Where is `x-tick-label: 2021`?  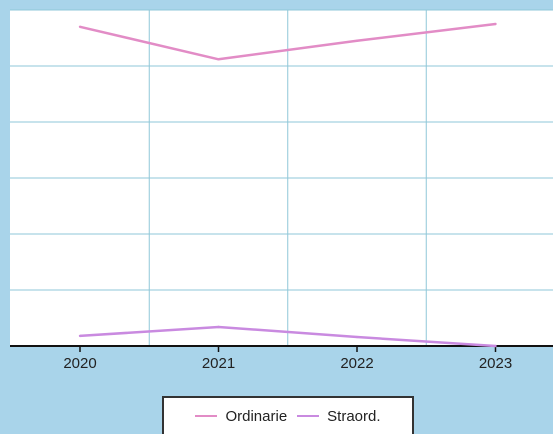
x-tick-label: 2021 is located at coordinates (218, 363).